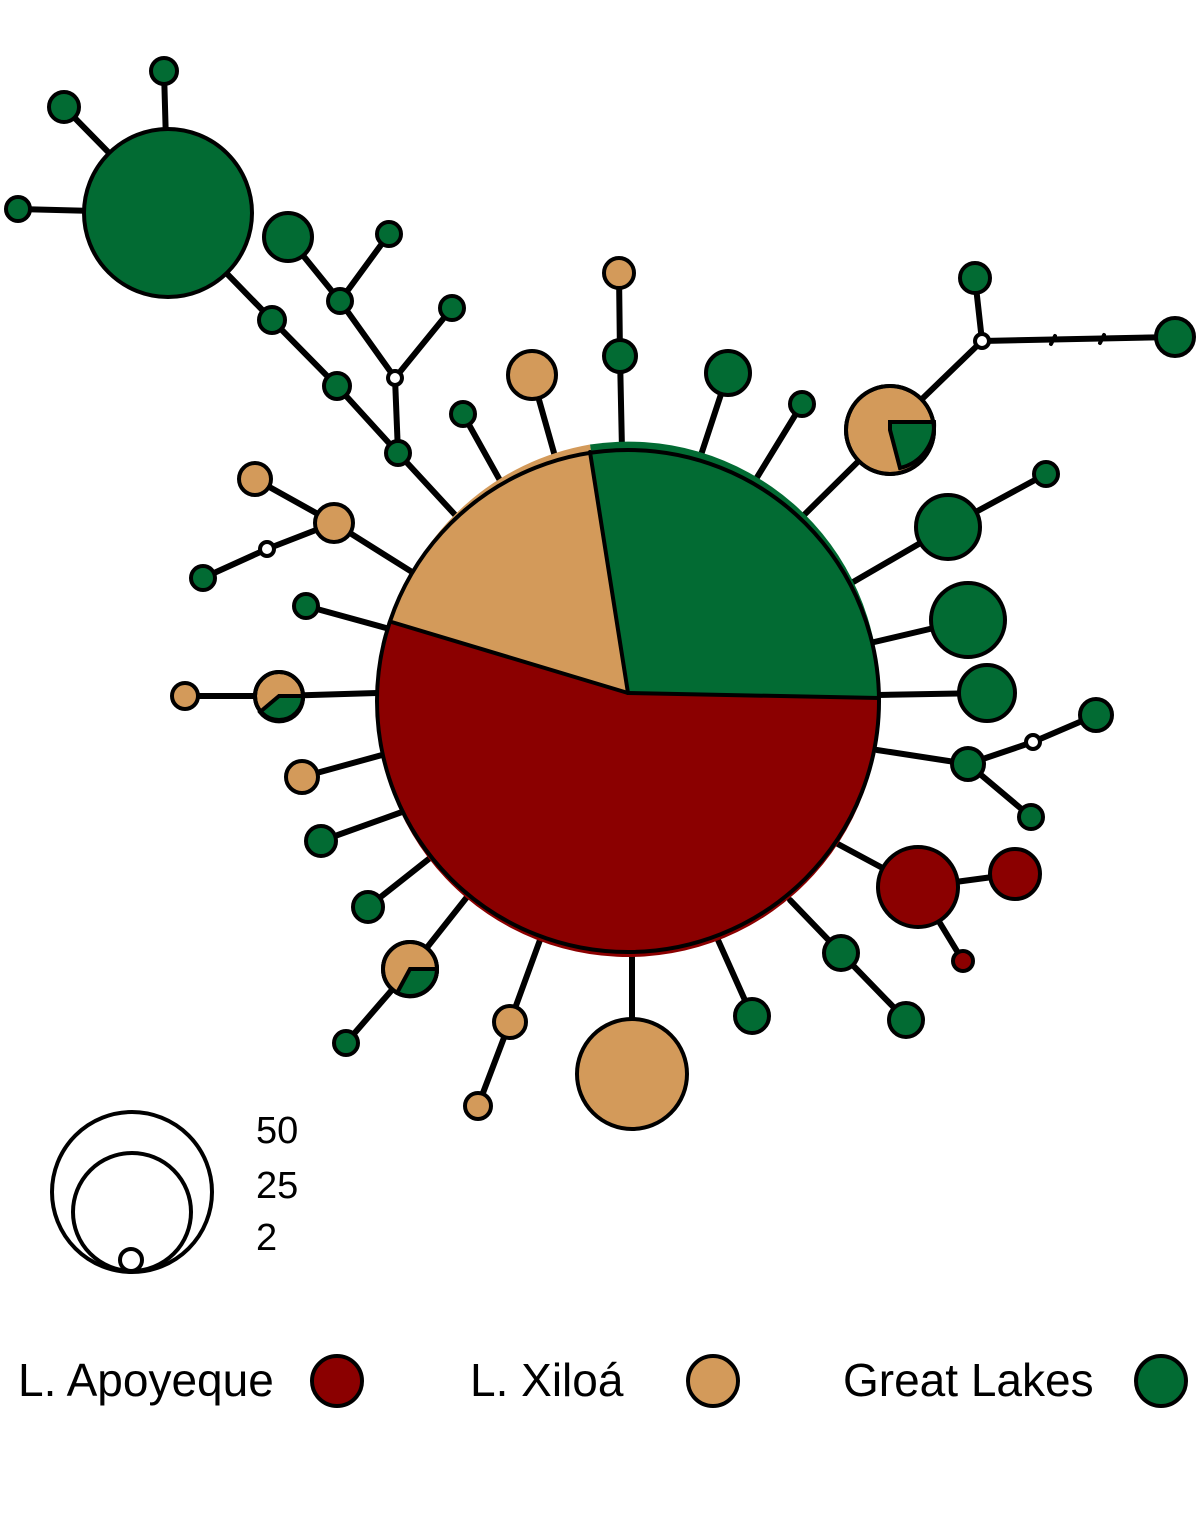 The height and width of the screenshot is (1518, 1200). I want to click on mutation-ticks, so click(1077, 339).